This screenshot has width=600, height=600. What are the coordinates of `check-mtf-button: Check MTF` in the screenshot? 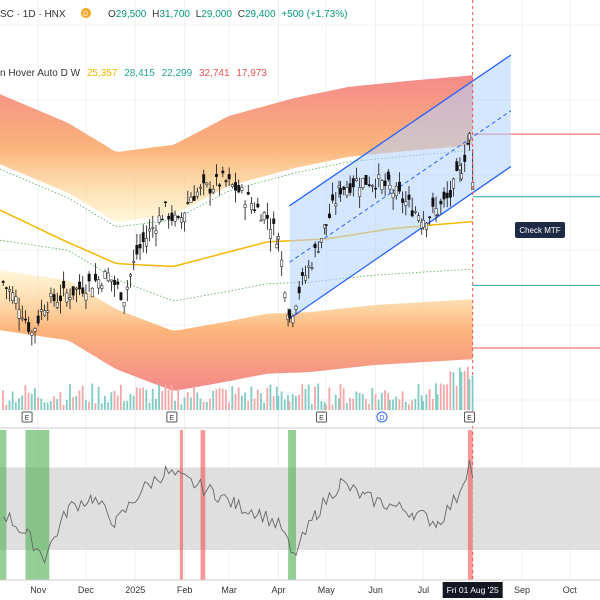 It's located at (540, 230).